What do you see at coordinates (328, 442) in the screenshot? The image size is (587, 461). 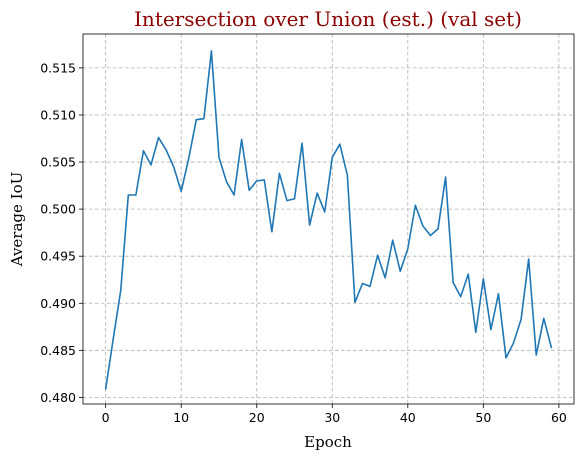 I see `x-axis-label: Epoch` at bounding box center [328, 442].